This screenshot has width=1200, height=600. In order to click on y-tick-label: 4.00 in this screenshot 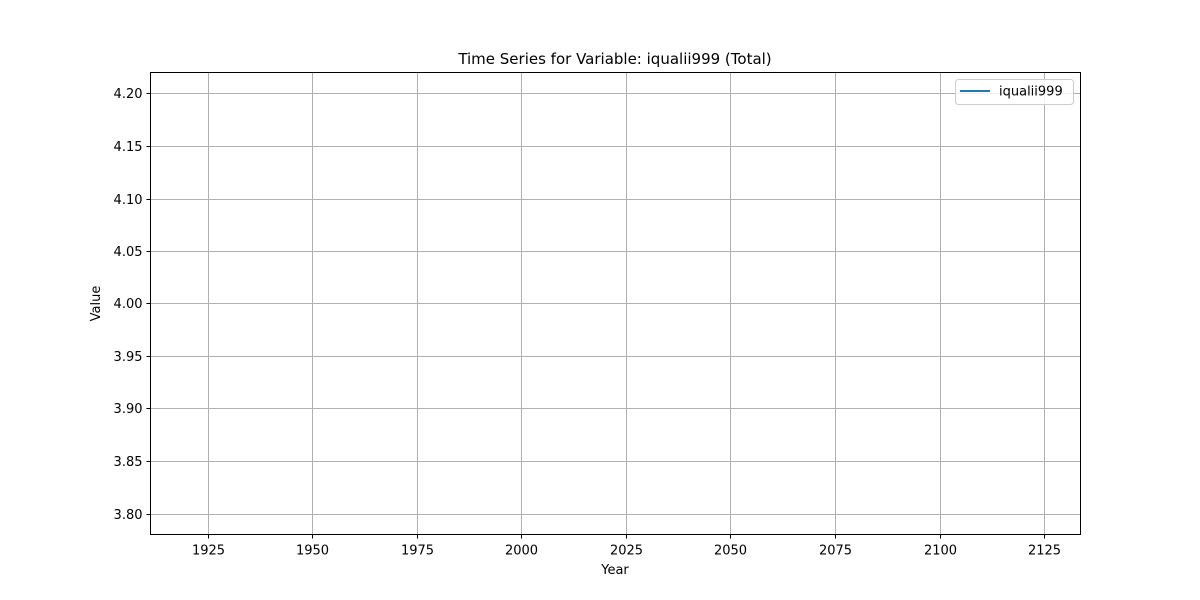, I will do `click(128, 304)`.